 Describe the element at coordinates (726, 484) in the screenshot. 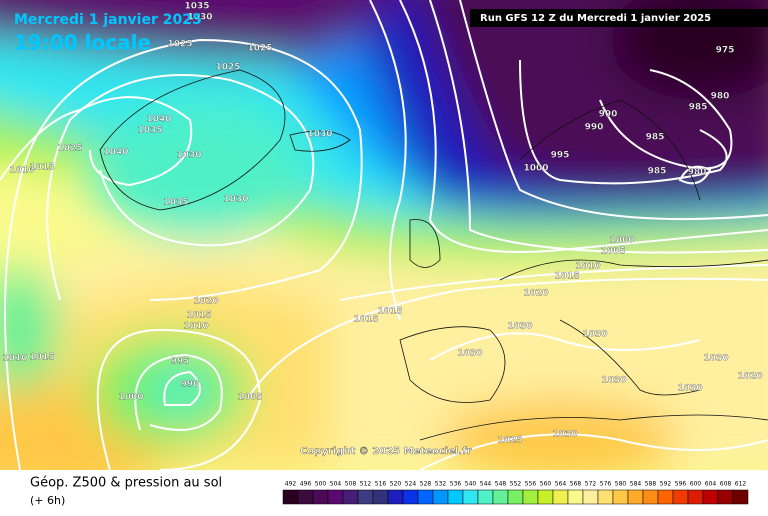

I see `legend-label: 608` at that location.